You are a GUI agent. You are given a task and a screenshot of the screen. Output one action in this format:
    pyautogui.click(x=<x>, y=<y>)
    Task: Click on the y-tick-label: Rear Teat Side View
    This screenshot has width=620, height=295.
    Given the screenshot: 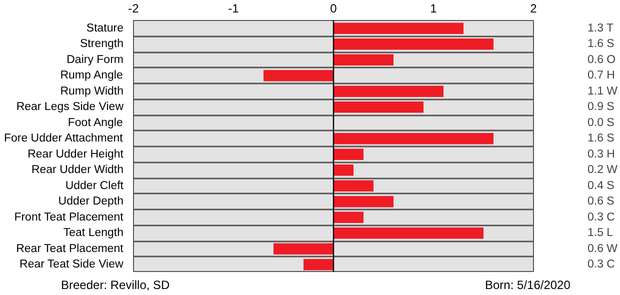 What is the action you would take?
    pyautogui.click(x=72, y=264)
    